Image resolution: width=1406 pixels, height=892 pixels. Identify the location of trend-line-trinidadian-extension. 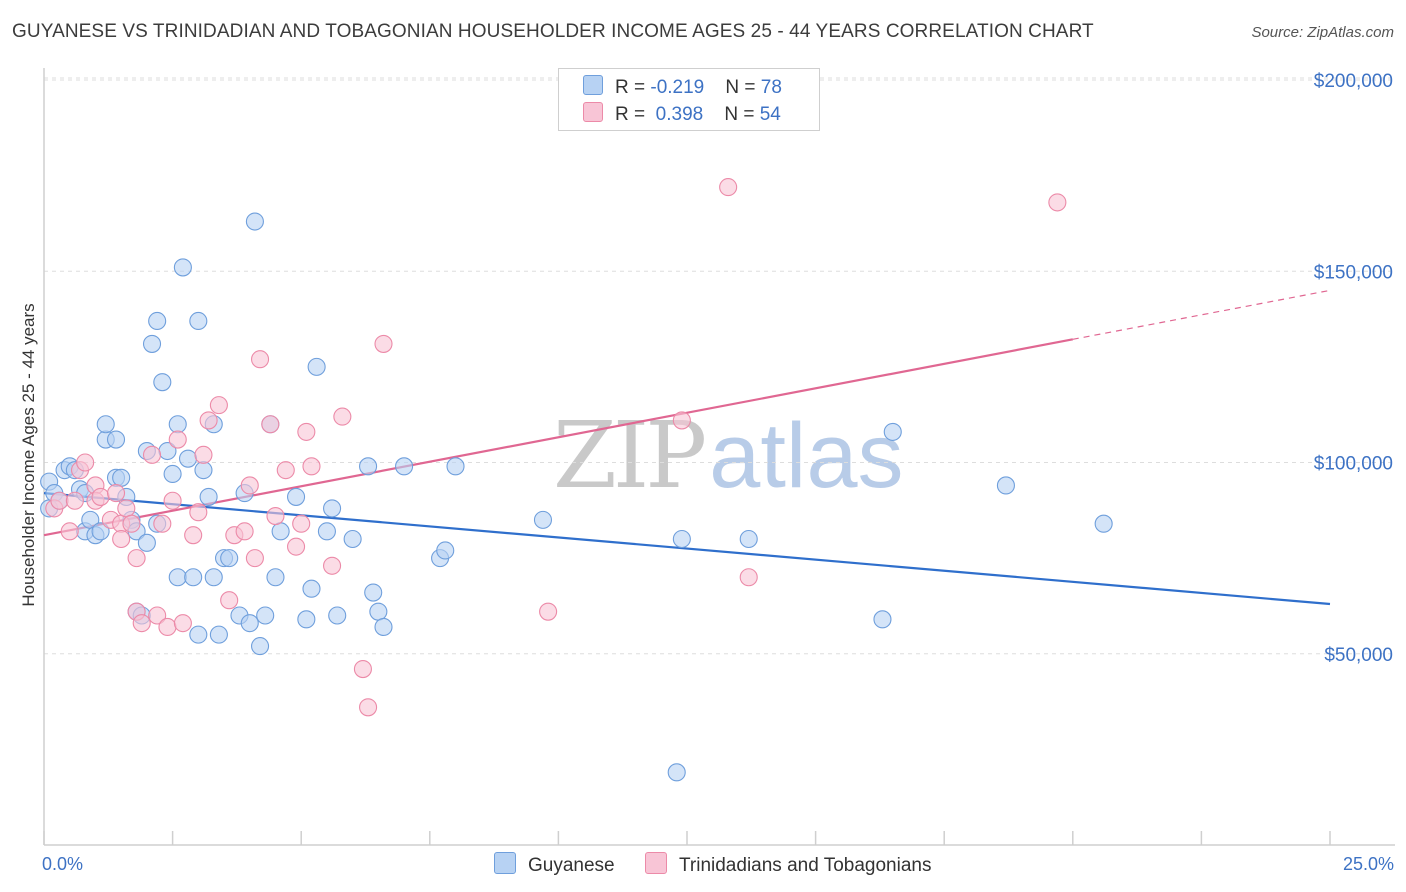
(1201, 314).